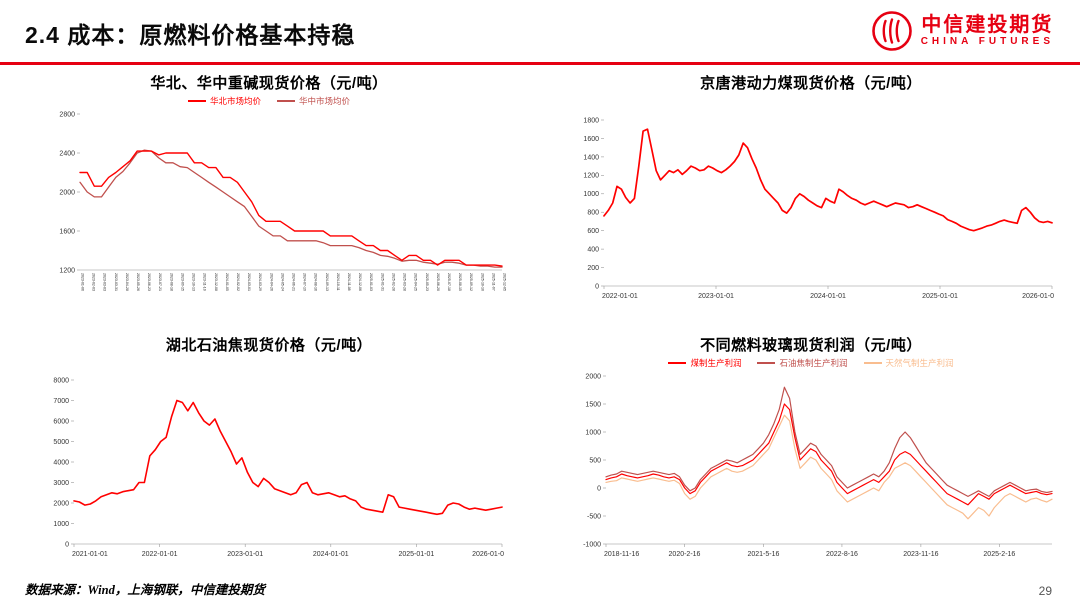  What do you see at coordinates (116, 282) in the screenshot?
I see `x-dense-tick-label: 2023-03-31` at bounding box center [116, 282].